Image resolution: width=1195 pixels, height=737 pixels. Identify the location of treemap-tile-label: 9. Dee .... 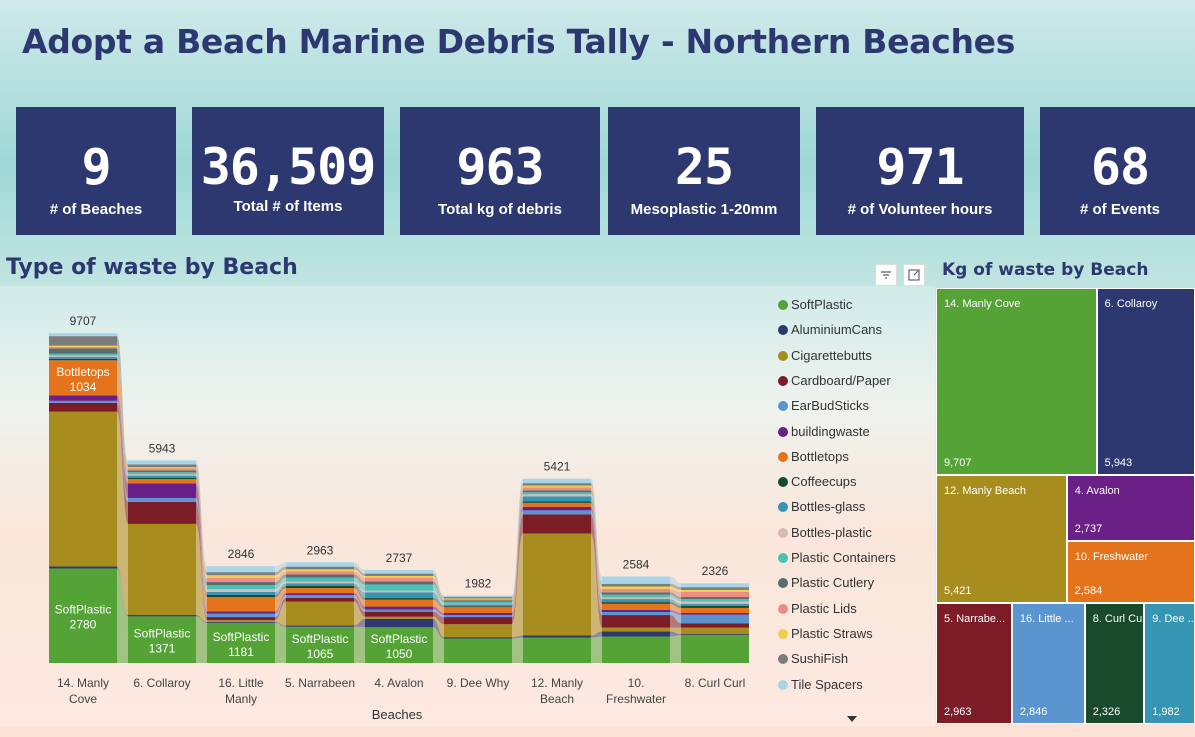
(1173, 619).